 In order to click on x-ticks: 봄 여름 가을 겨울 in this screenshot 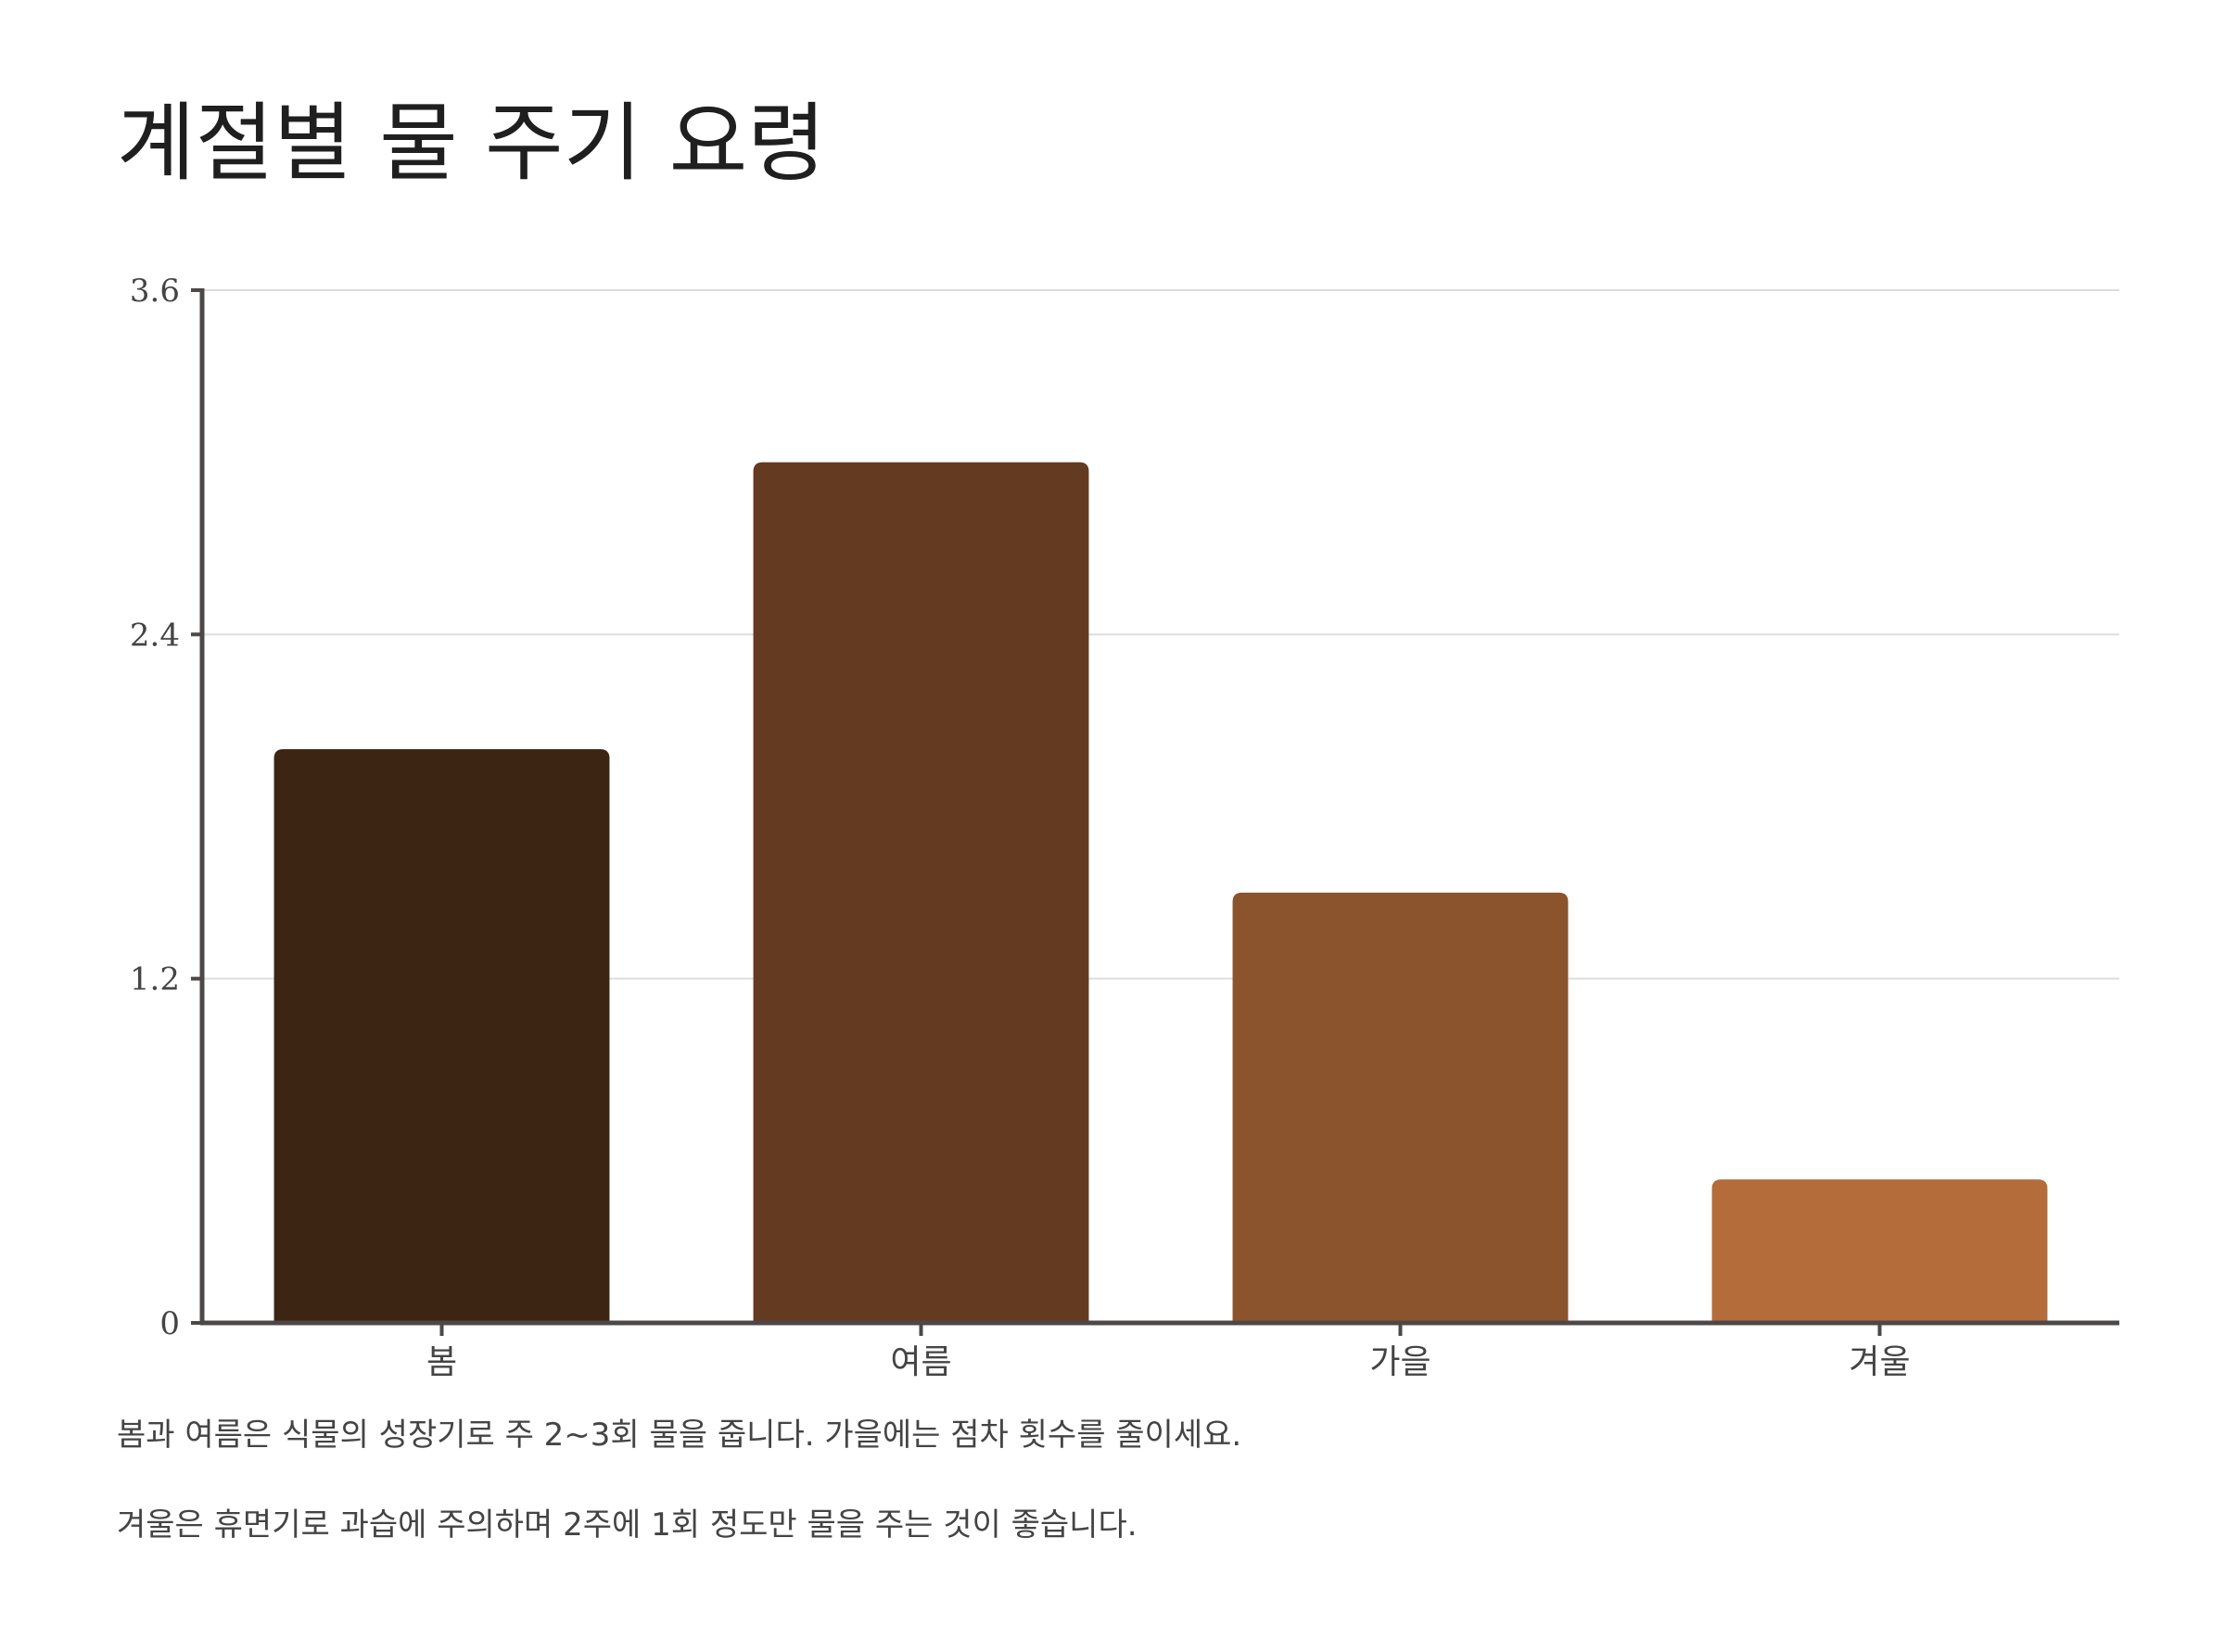, I will do `click(1168, 1352)`.